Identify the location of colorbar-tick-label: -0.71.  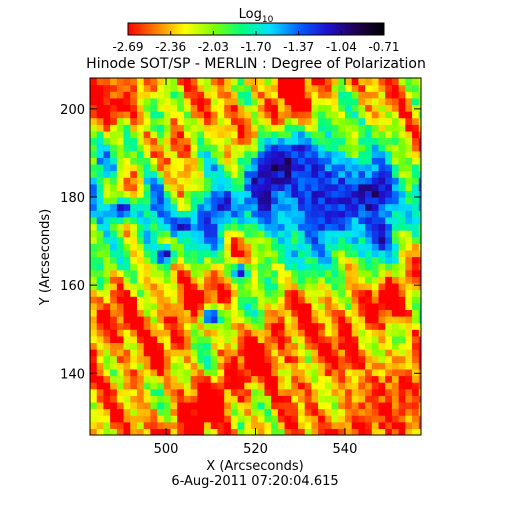
(383, 47).